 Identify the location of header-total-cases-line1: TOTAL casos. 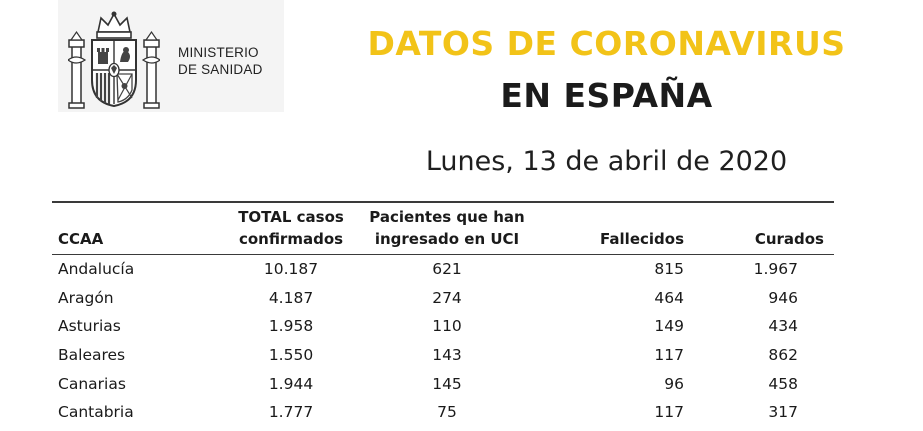
(291, 217).